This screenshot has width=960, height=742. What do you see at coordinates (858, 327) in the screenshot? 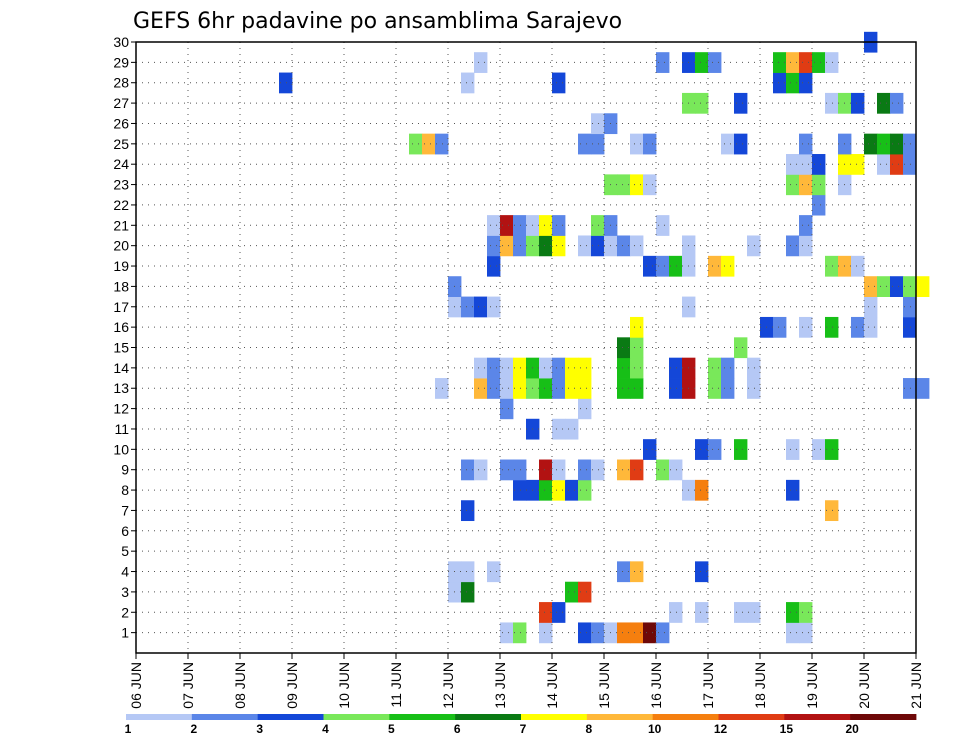
I see `precip-cell-m16-s55` at bounding box center [858, 327].